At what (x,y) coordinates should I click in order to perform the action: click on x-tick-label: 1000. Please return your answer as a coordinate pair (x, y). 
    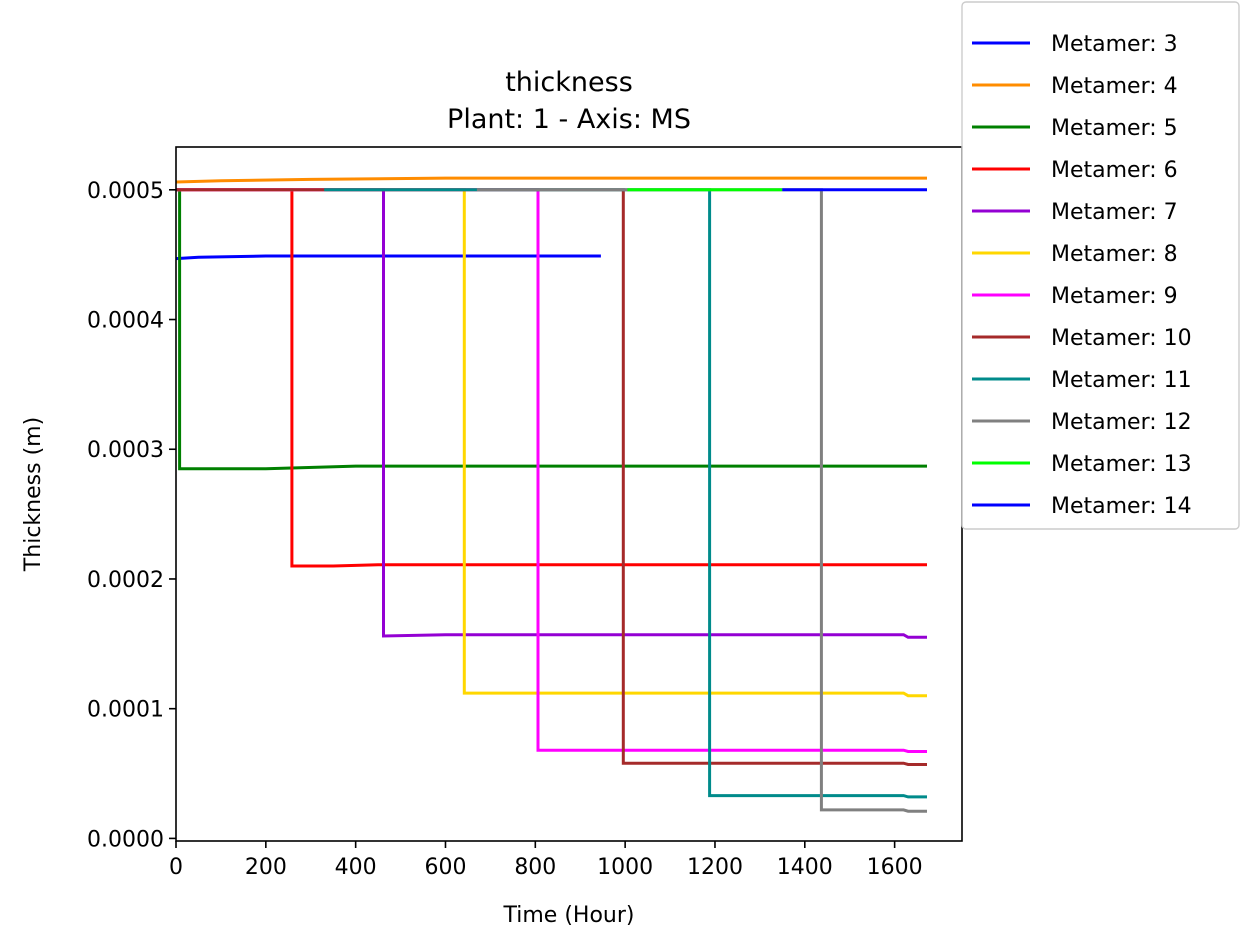
    Looking at the image, I should click on (625, 867).